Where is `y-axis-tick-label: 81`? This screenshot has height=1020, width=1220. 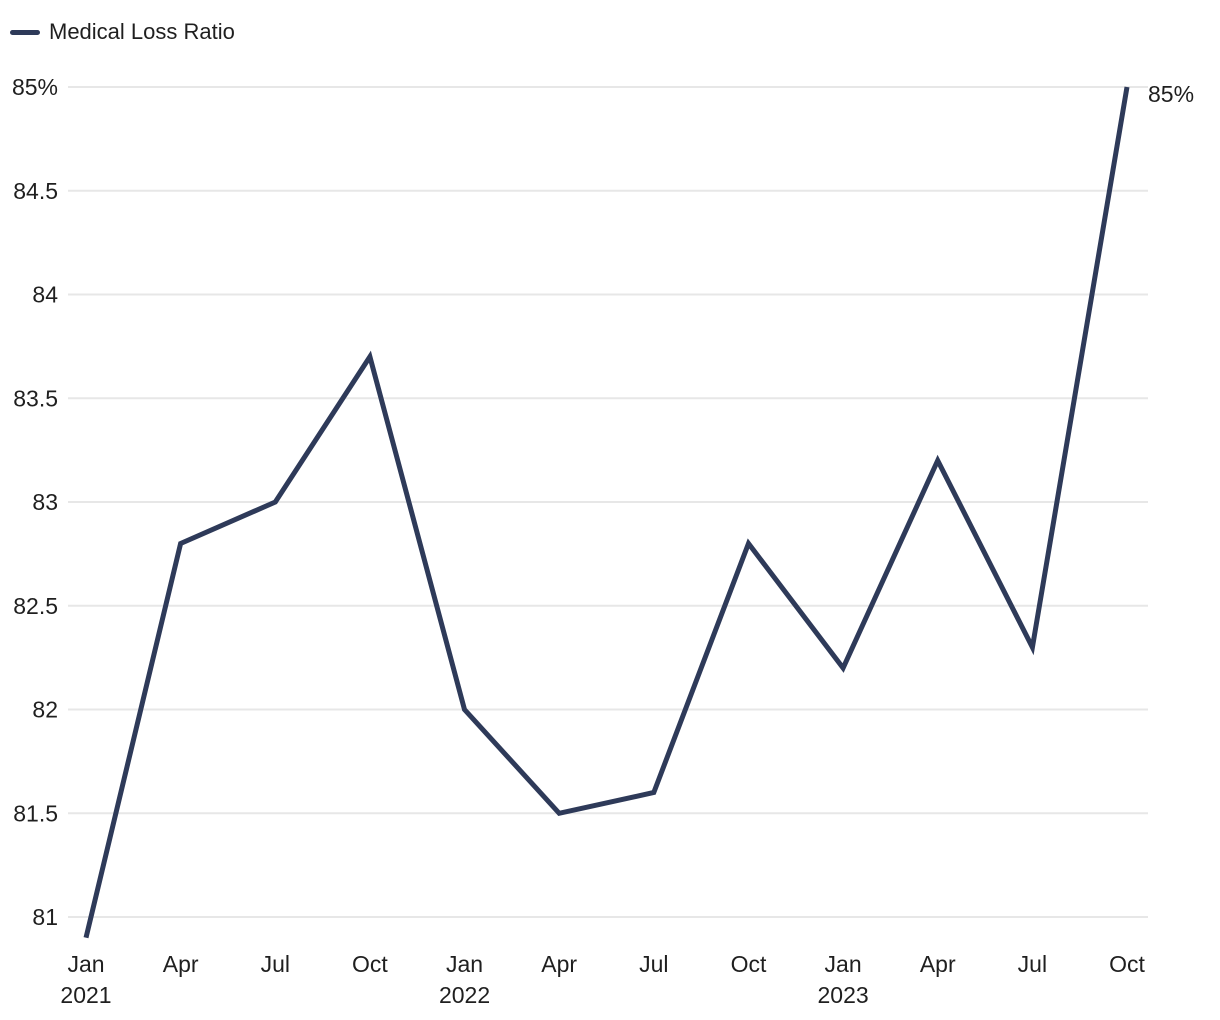 y-axis-tick-label: 81 is located at coordinates (45, 917).